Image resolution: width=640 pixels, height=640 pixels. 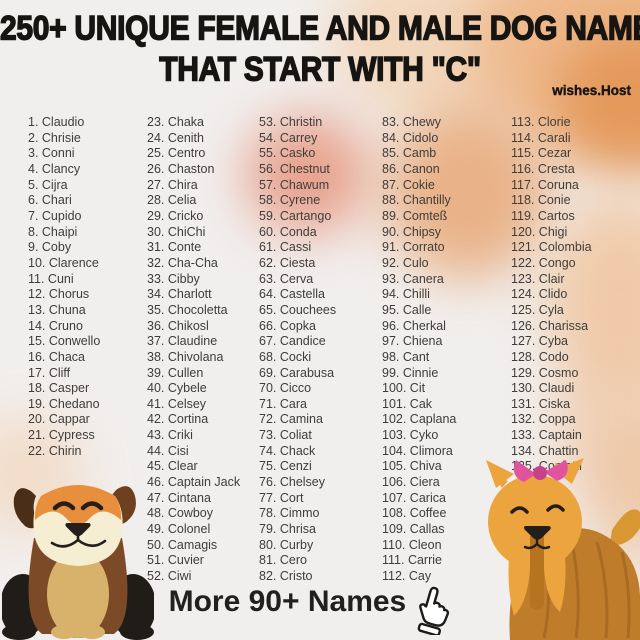 What do you see at coordinates (61, 435) in the screenshot?
I see `list-item: 21. Cypress` at bounding box center [61, 435].